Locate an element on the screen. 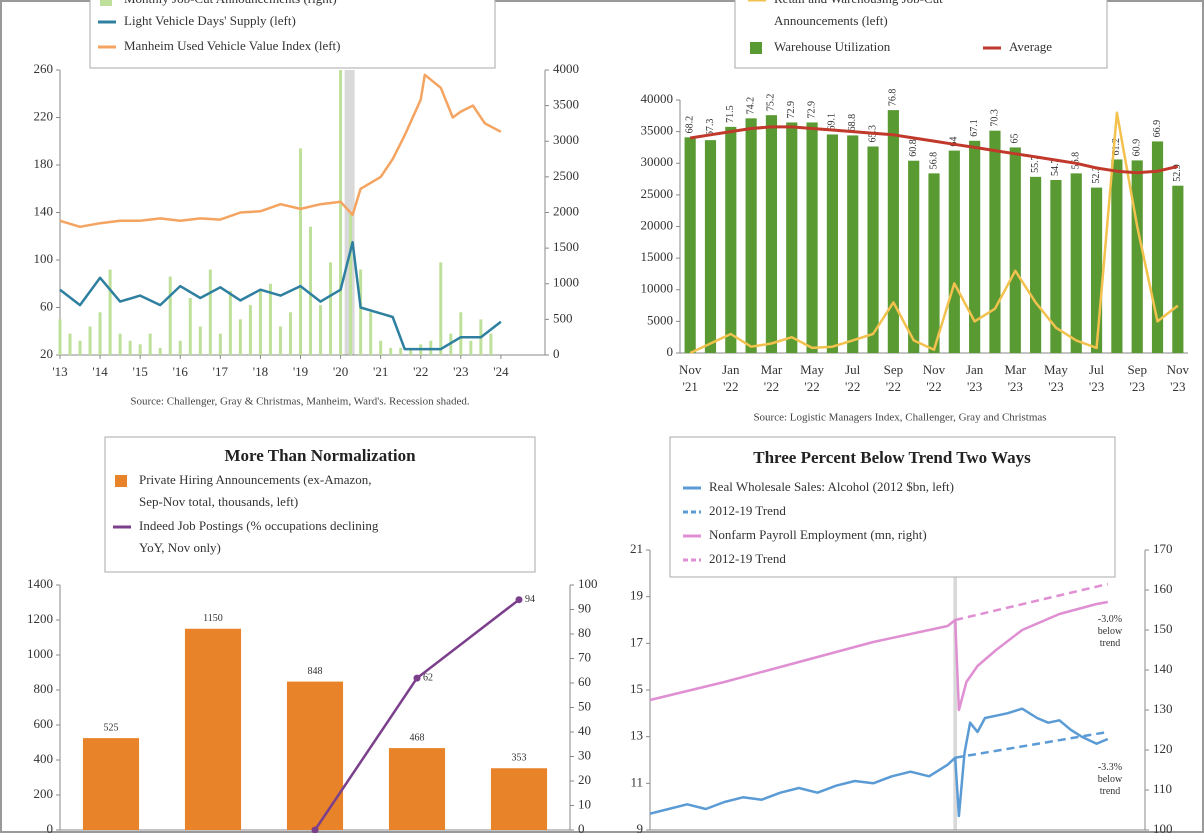 Image resolution: width=1204 pixels, height=833 pixels. y2-tick-label: 20 is located at coordinates (584, 779).